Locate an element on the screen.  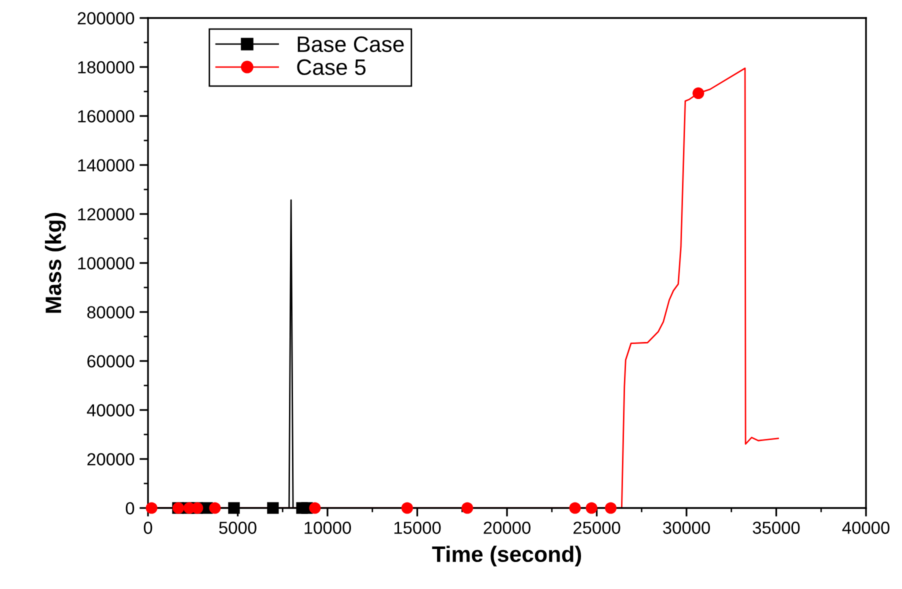
x-tick-label: 35000 is located at coordinates (776, 528).